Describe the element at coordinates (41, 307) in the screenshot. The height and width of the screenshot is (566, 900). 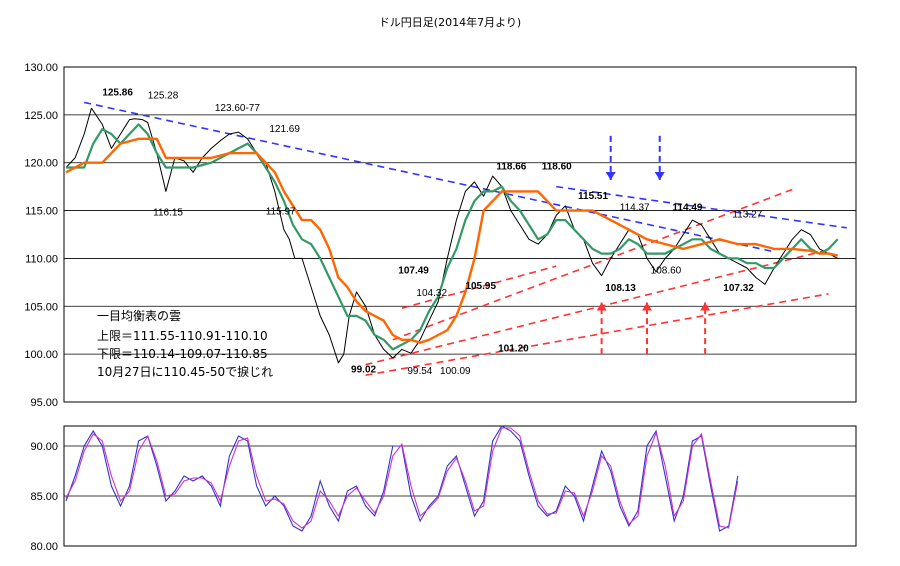
I see `y-tick-label: 105.00` at that location.